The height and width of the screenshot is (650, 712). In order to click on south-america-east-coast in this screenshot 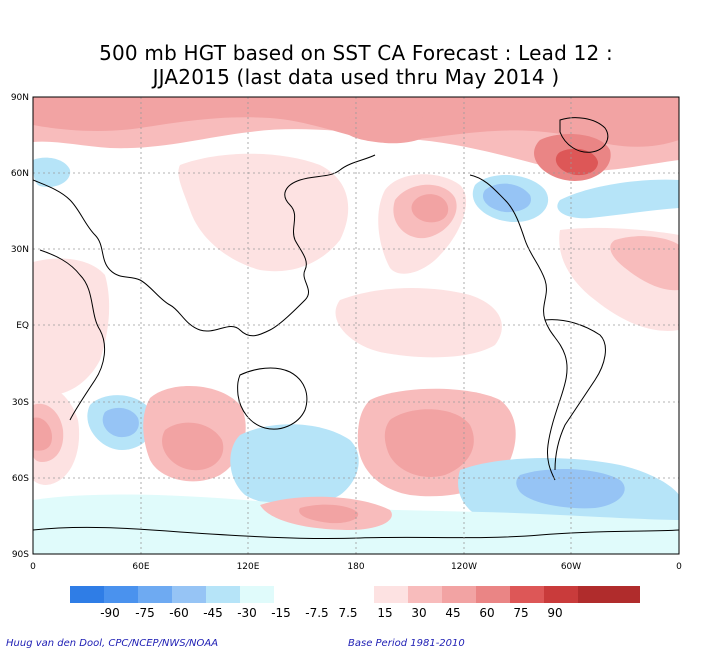, I will do `click(575, 395)`.